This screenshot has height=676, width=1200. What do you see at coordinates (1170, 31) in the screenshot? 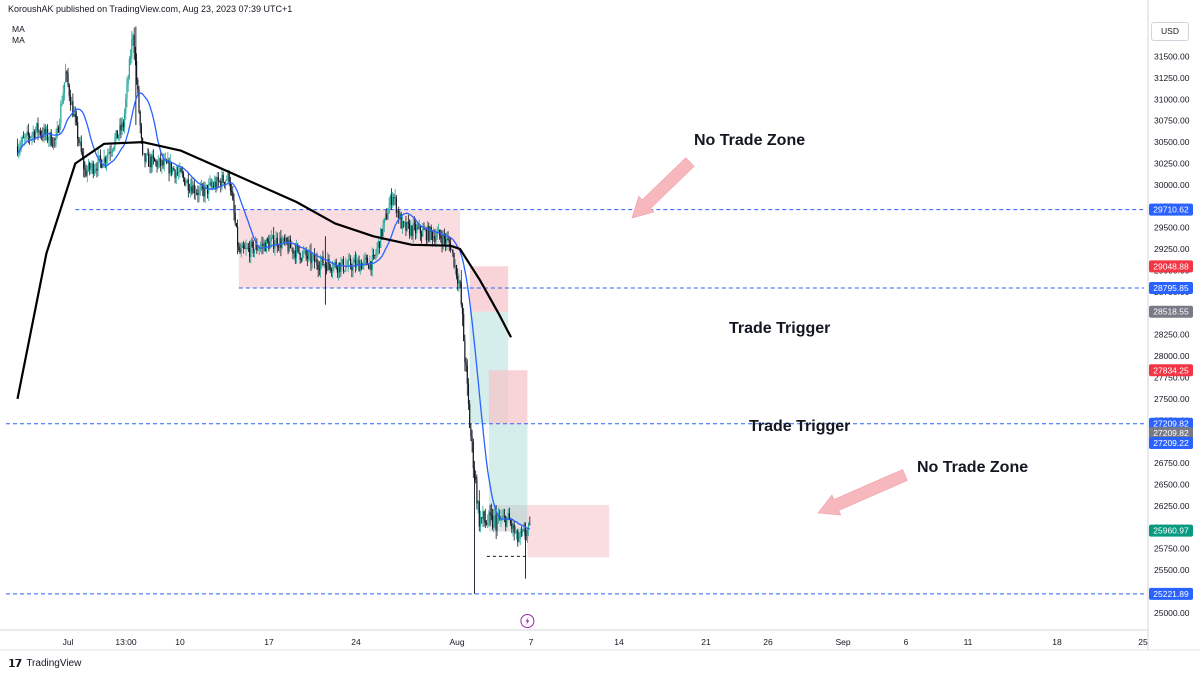
I see `currency-button: USD` at bounding box center [1170, 31].